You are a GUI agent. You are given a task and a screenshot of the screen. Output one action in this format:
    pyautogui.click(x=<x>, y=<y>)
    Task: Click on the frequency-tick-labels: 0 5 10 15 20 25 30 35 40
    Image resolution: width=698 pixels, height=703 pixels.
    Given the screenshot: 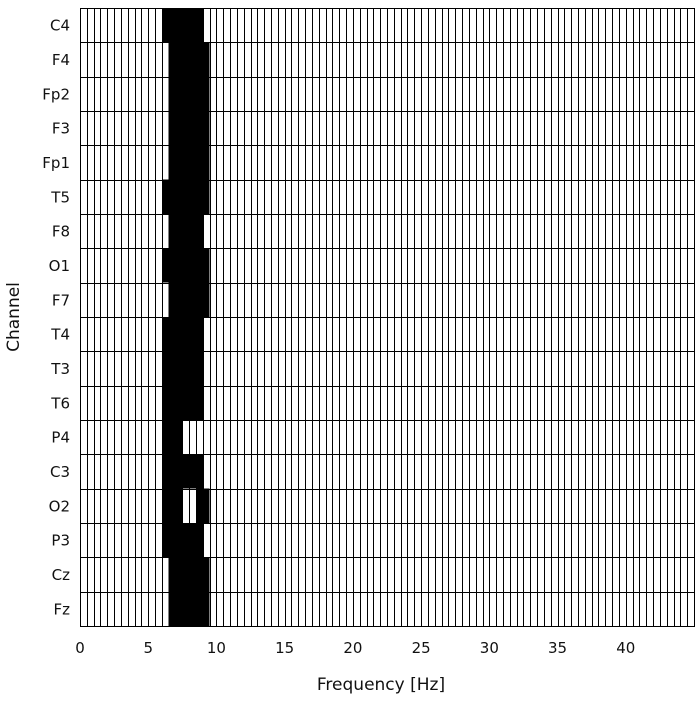 What is the action you would take?
    pyautogui.click(x=355, y=648)
    